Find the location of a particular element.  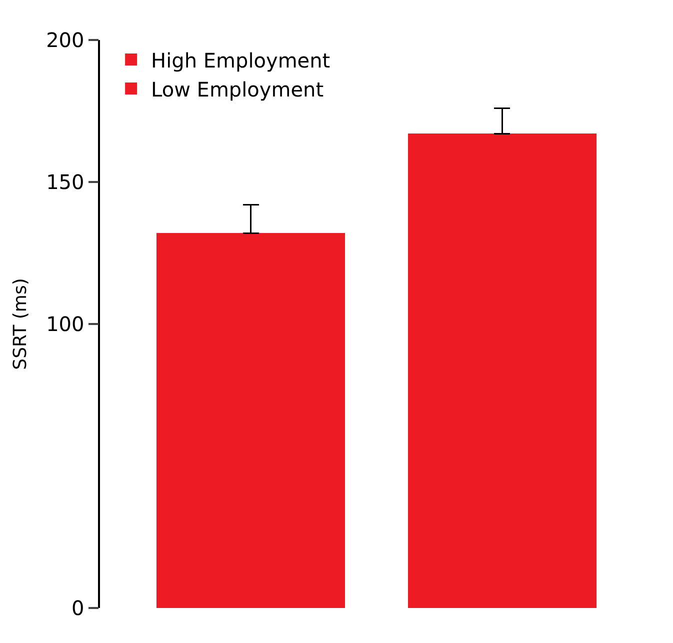

y-tick-label: 0 is located at coordinates (78, 608).